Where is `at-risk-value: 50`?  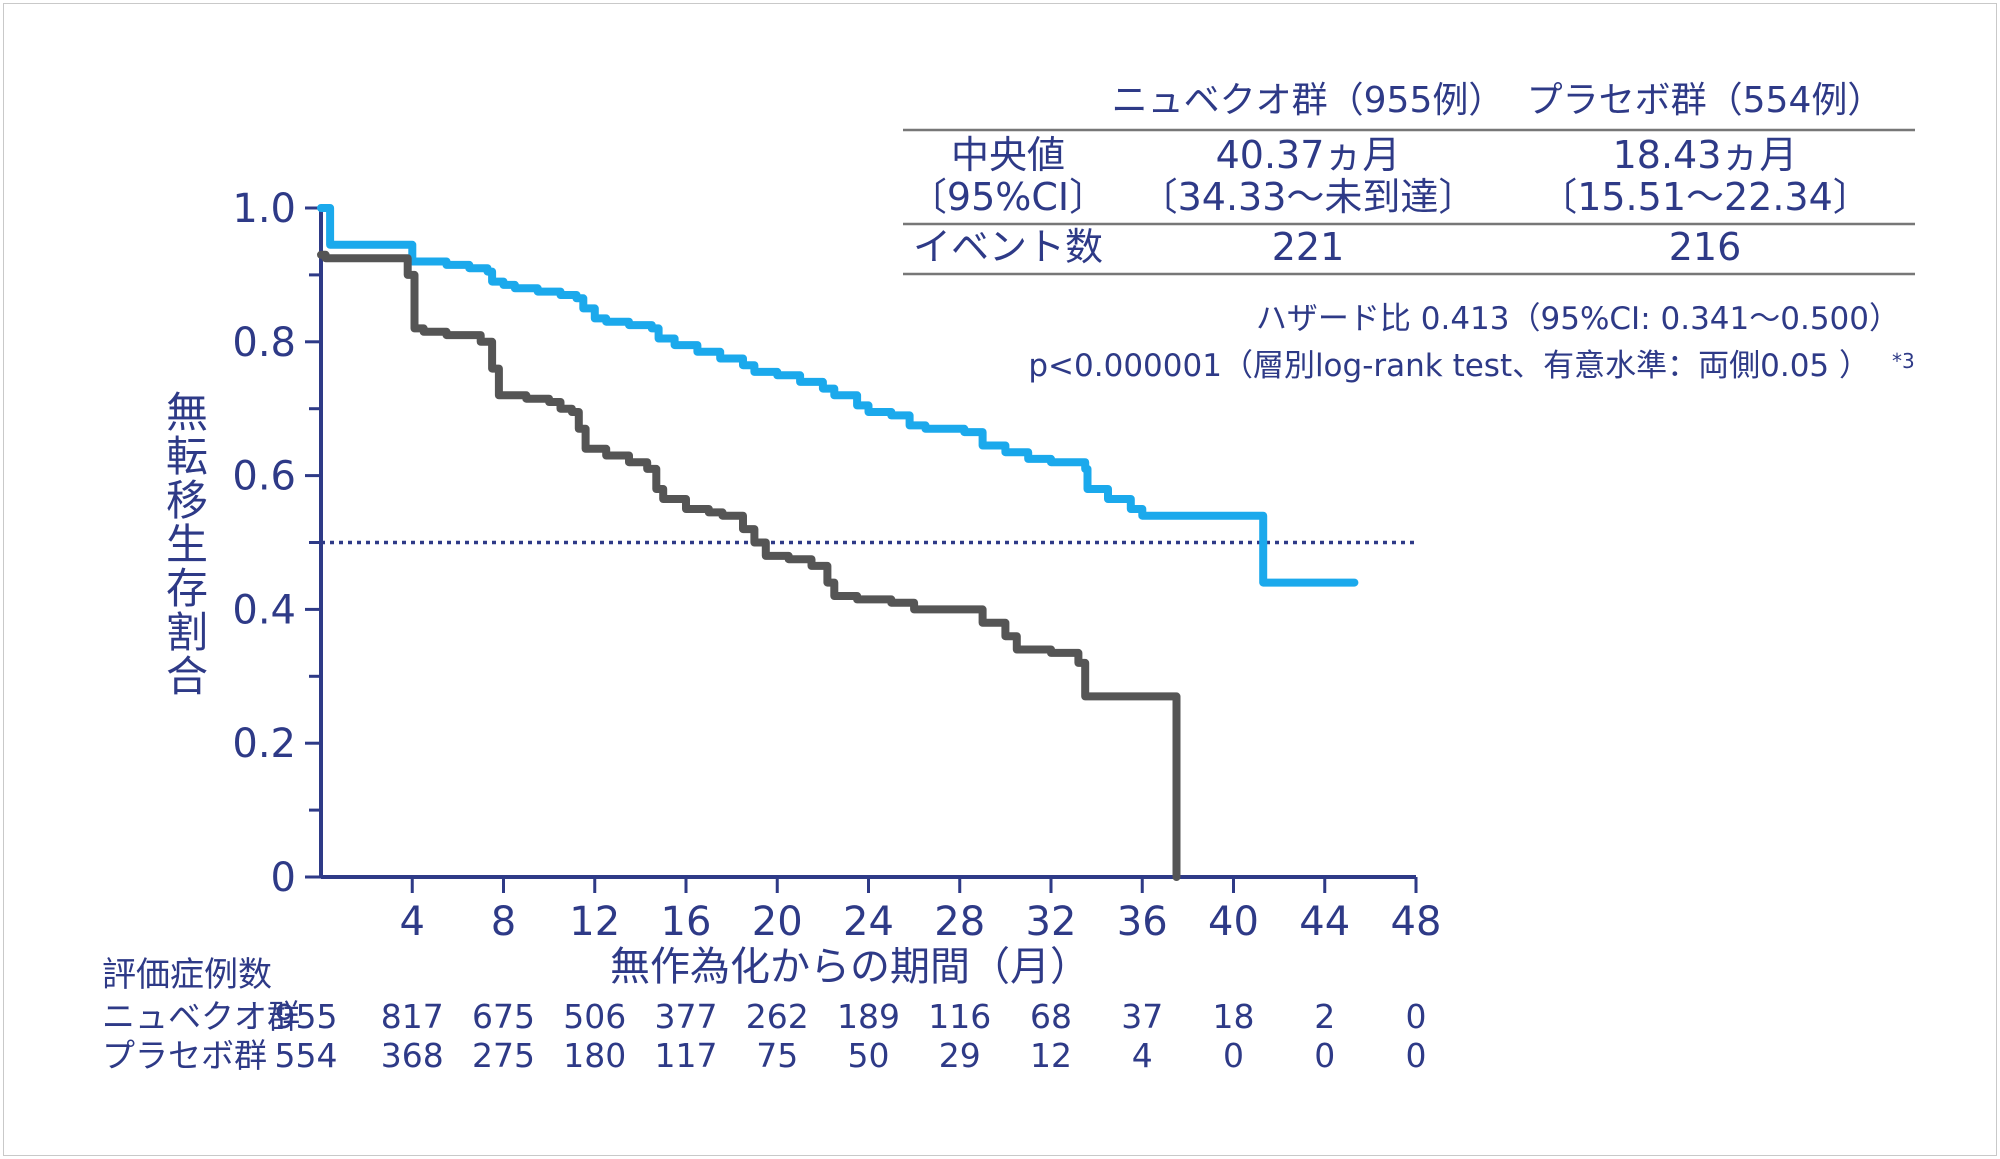 at-risk-value: 50 is located at coordinates (869, 1055).